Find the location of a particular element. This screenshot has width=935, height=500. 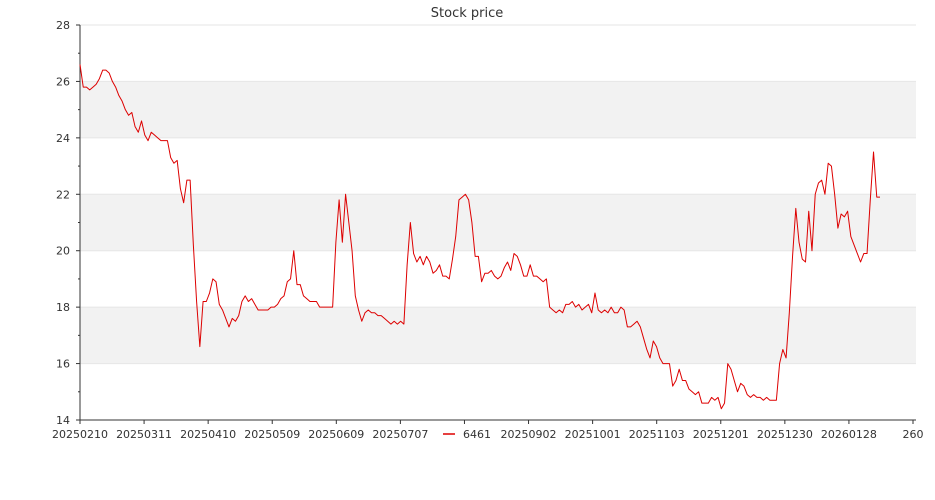

y-tick-label: 18 is located at coordinates (63, 307).